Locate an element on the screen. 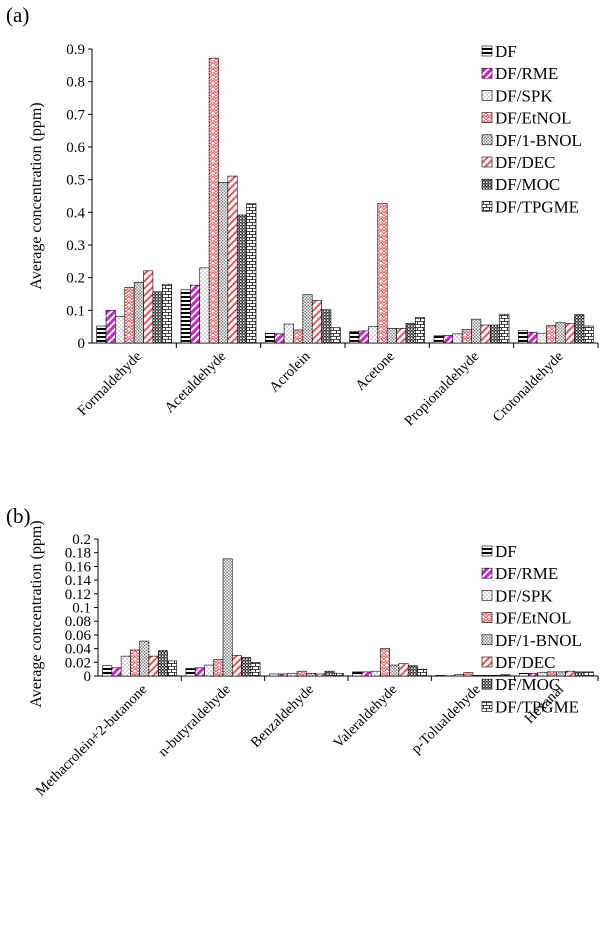 This screenshot has width=606, height=943. legend-label-df-spk: DF/SPK is located at coordinates (524, 95).